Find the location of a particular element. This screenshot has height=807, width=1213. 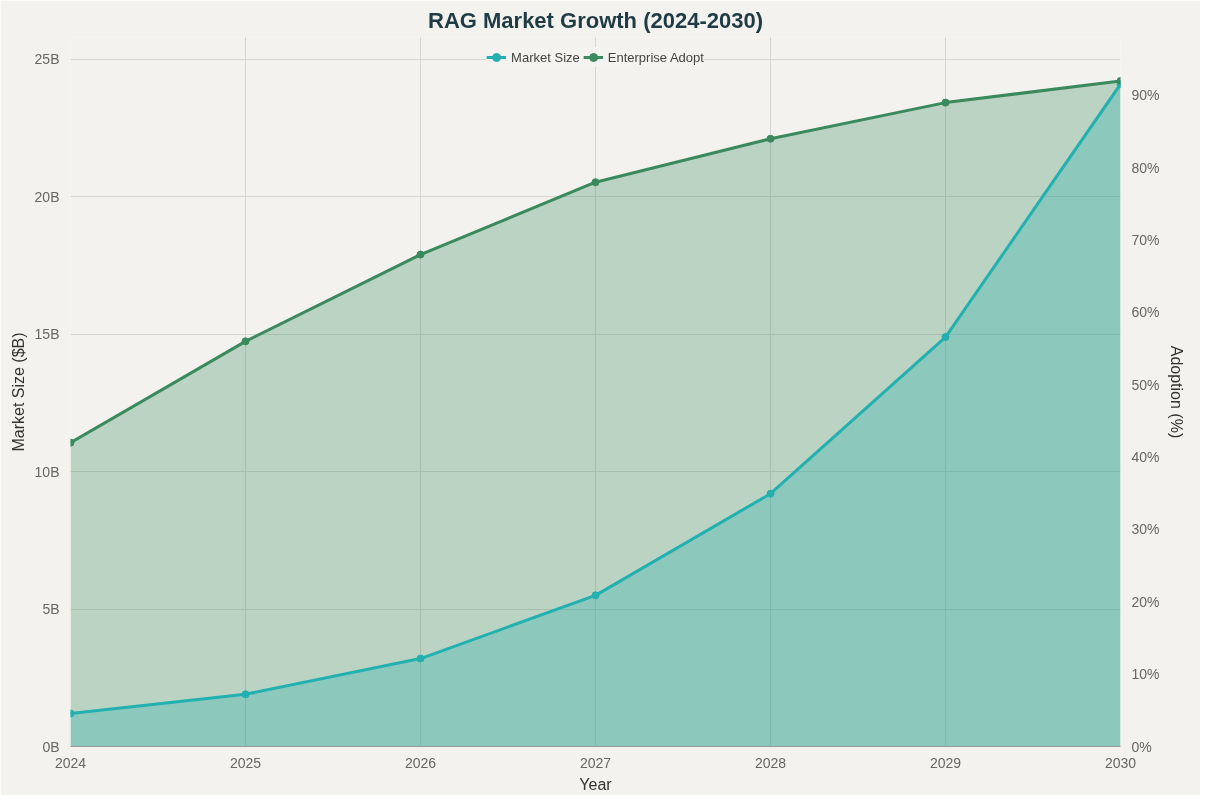

y2-tick-label: 70% is located at coordinates (1145, 240).